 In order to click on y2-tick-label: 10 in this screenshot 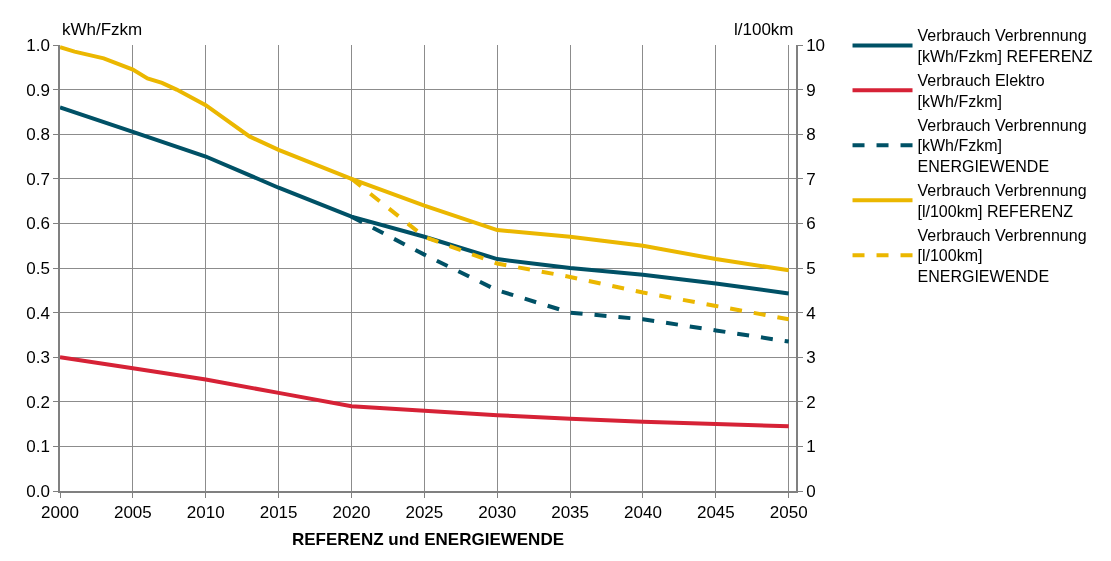, I will do `click(816, 45)`.